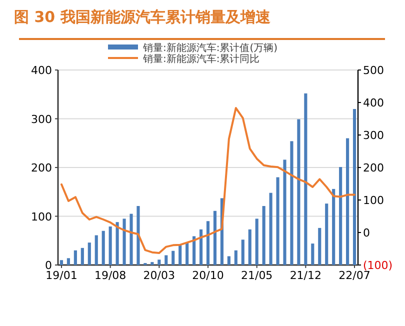  Describe the element at coordinates (373, 200) in the screenshot. I see `y2-tick-label: 100` at that location.